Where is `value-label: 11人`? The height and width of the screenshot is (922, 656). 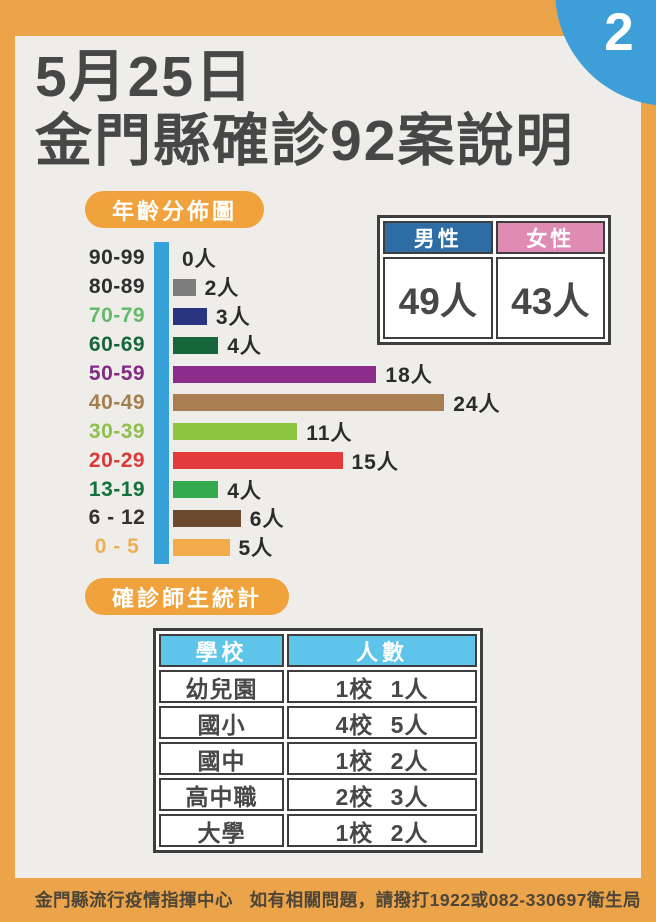 value-label: 11人 is located at coordinates (329, 433).